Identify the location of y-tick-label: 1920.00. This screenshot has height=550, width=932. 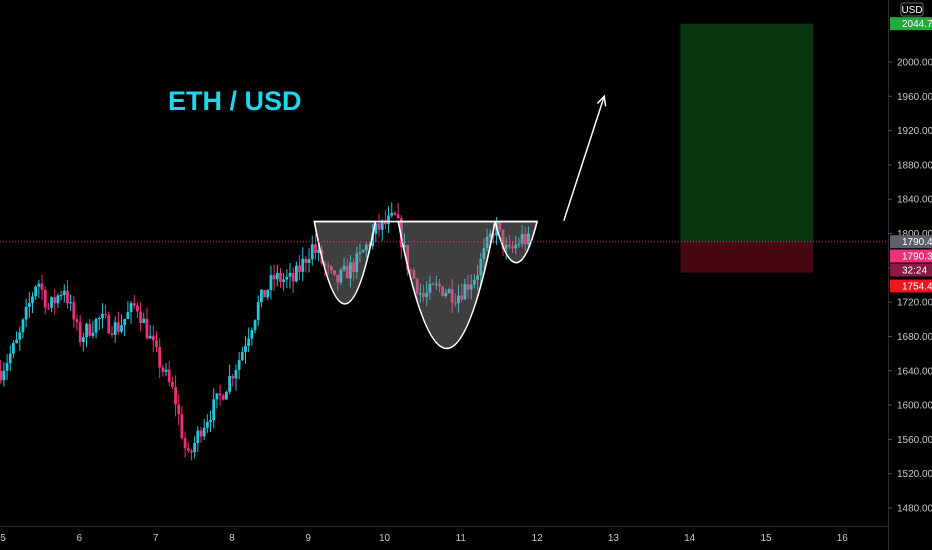
(914, 131).